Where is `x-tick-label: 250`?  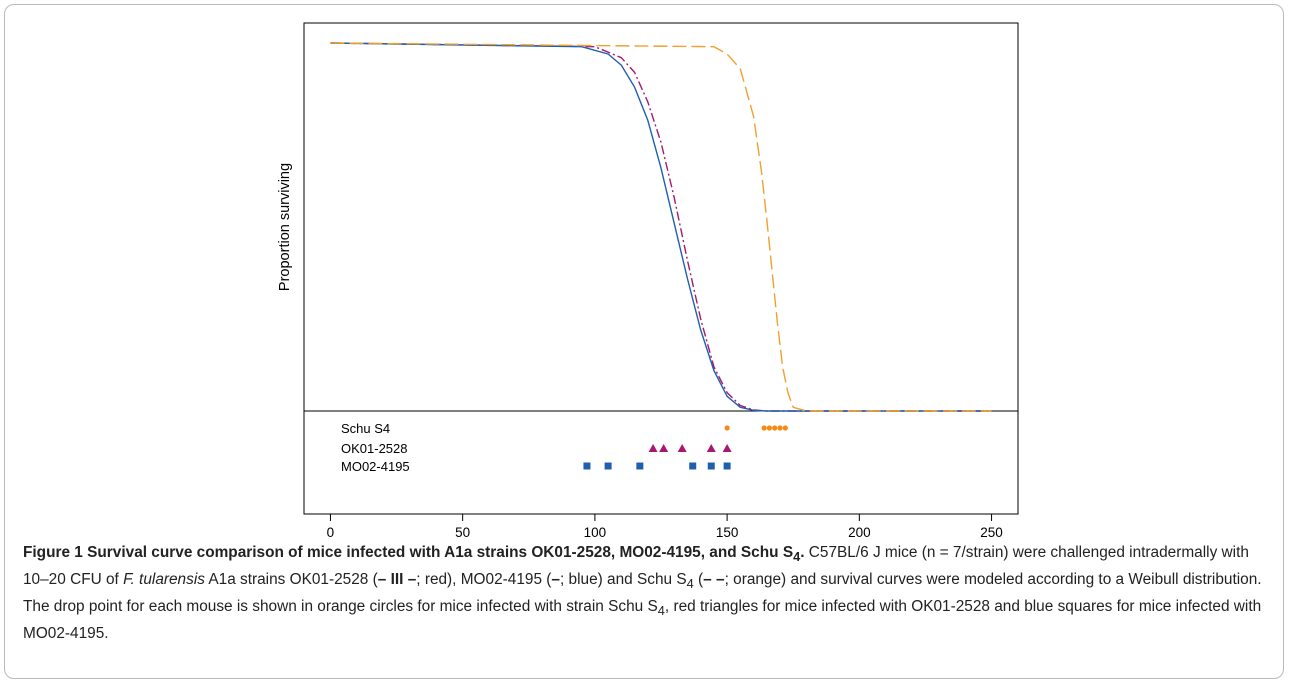
x-tick-label: 250 is located at coordinates (991, 532).